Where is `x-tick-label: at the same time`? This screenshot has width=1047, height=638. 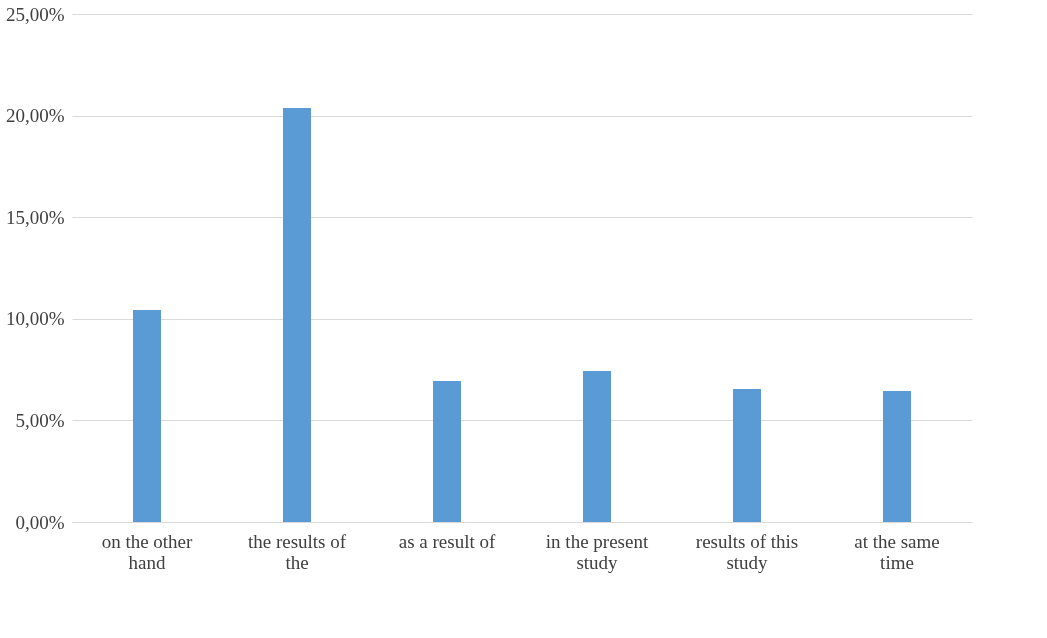
x-tick-label: at the same time is located at coordinates (897, 551).